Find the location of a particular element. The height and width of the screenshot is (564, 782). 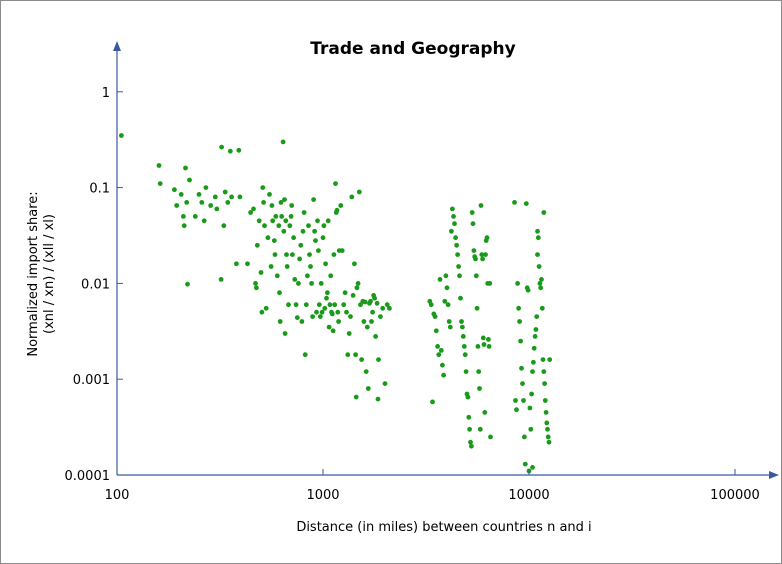

x-tick-label: 100000 is located at coordinates (735, 495).